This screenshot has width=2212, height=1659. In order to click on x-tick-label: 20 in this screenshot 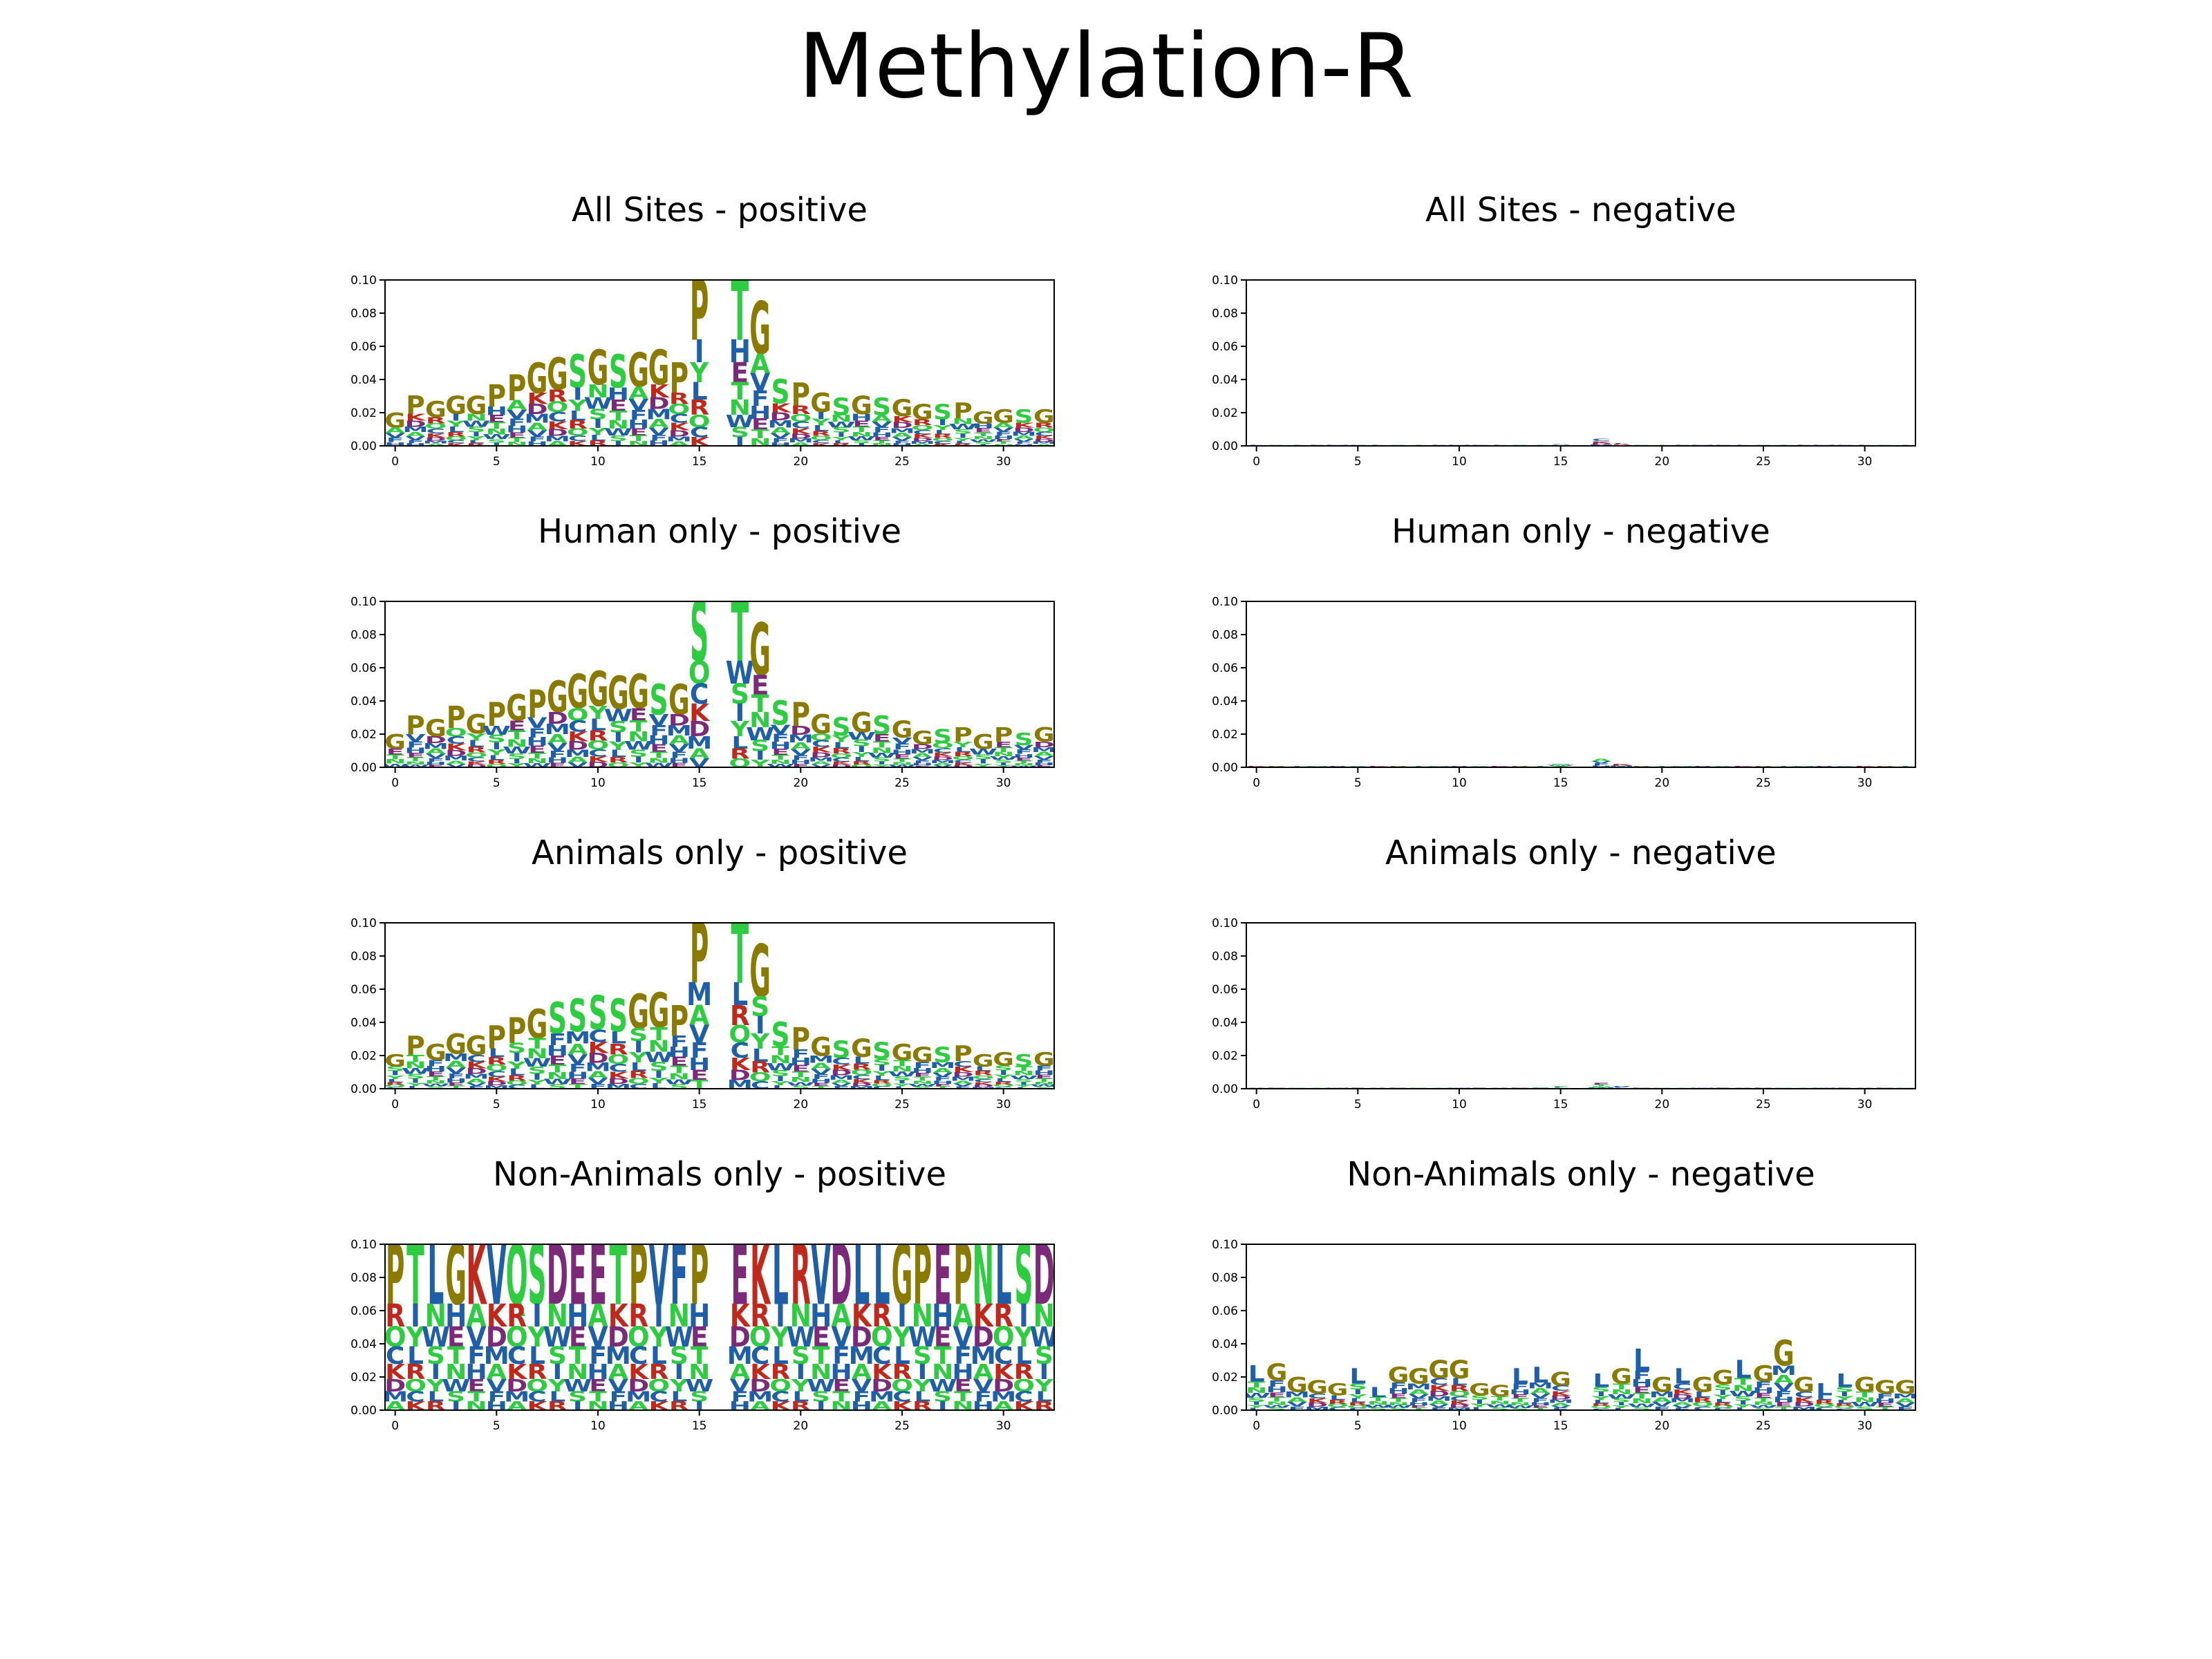, I will do `click(1662, 462)`.